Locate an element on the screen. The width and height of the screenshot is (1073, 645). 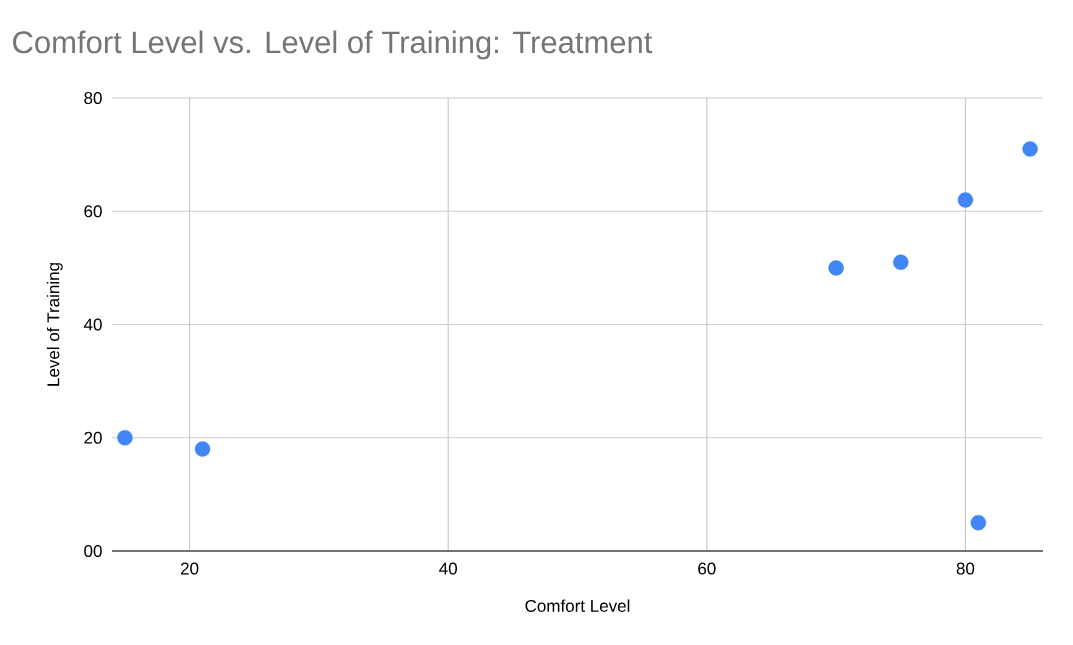
y-tick-label: 40 is located at coordinates (92, 324).